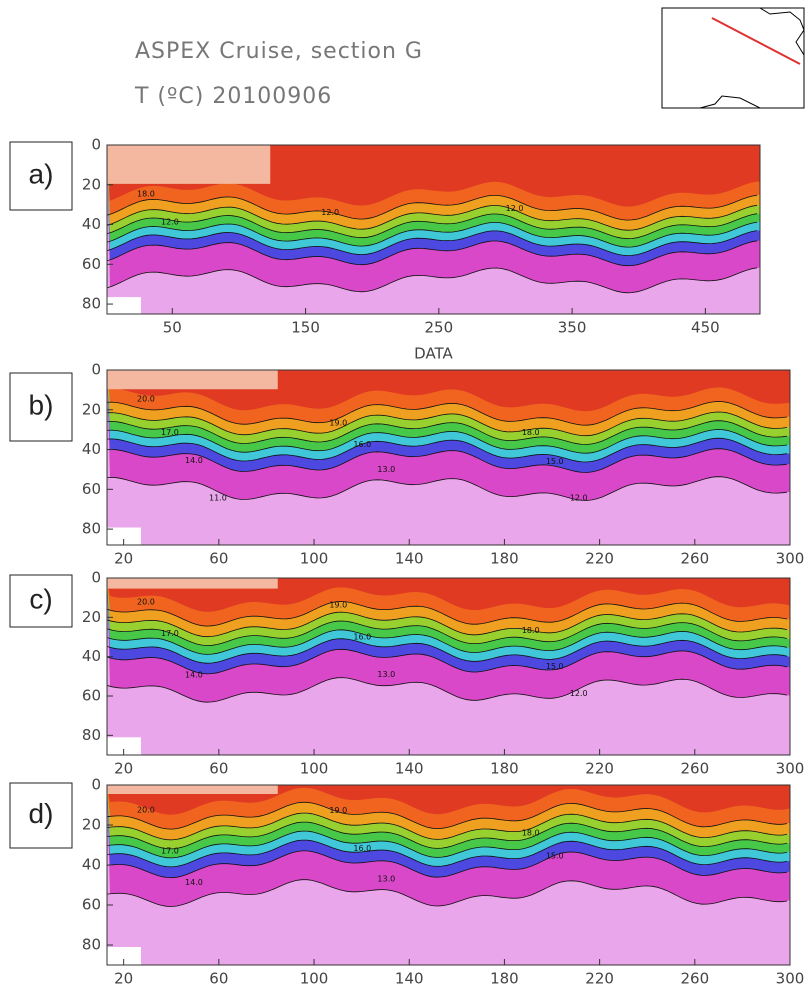 This screenshot has height=994, width=811. What do you see at coordinates (233, 96) in the screenshot?
I see `figure-subtitle: T (ºC) 20100906` at bounding box center [233, 96].